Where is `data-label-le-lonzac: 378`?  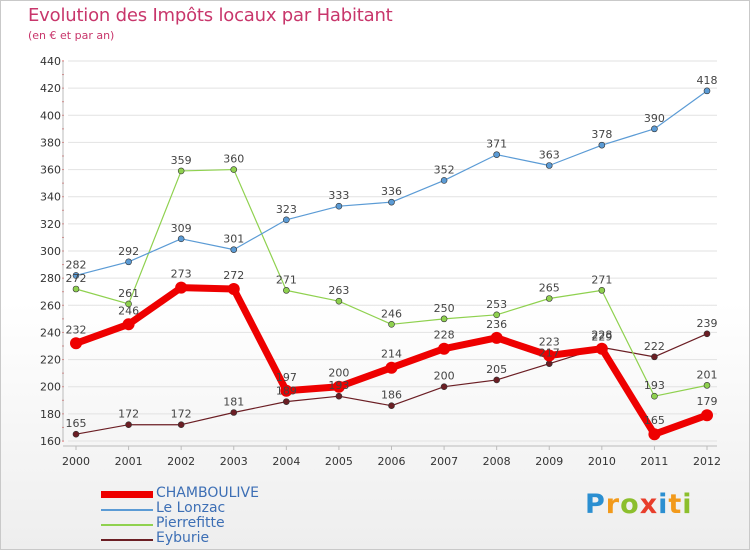
data-label-le-lonzac: 378 is located at coordinates (601, 134).